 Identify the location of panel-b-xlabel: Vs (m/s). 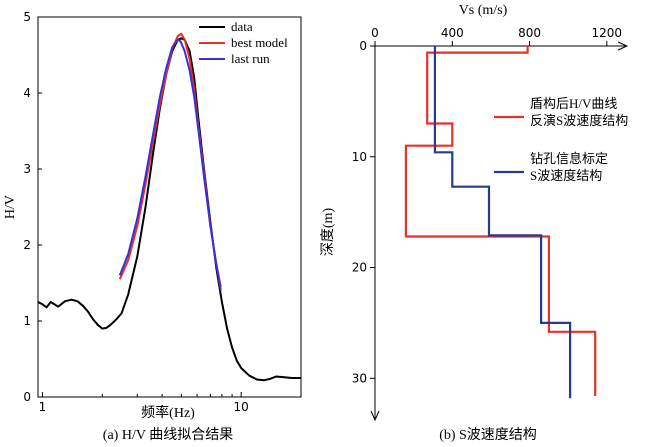
(483, 10).